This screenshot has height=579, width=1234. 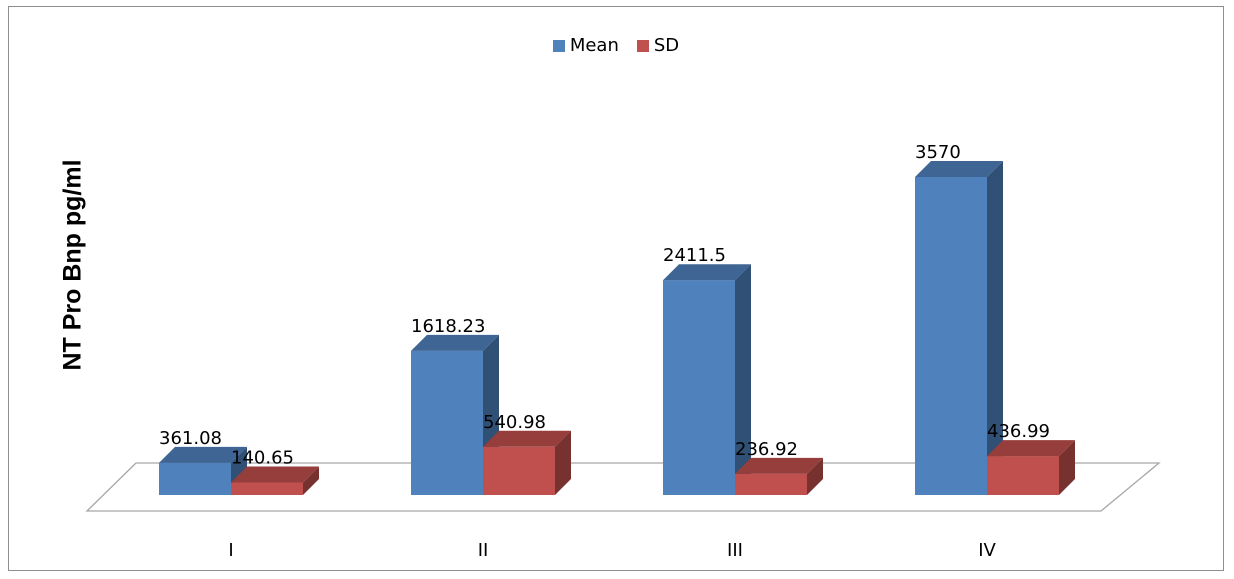 What do you see at coordinates (623, 487) in the screenshot?
I see `chart-floor` at bounding box center [623, 487].